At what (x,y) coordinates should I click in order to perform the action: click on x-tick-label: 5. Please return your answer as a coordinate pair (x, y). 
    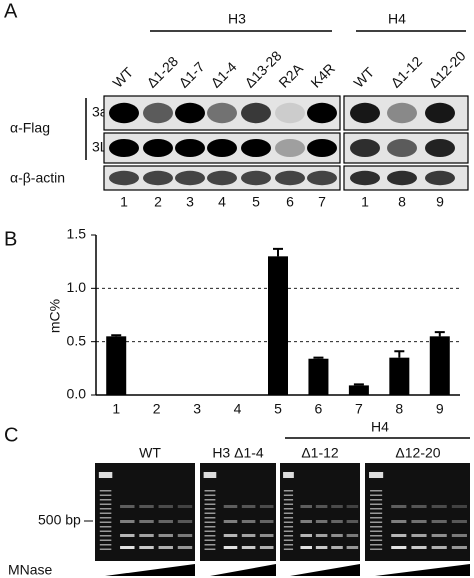
    Looking at the image, I should click on (278, 409).